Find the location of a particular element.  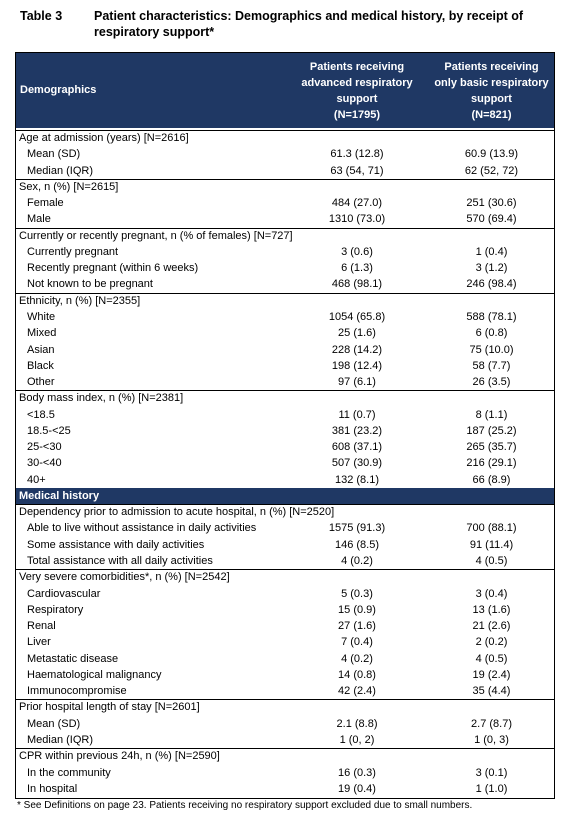

cell-value: 3 (0.4) is located at coordinates (491, 593).